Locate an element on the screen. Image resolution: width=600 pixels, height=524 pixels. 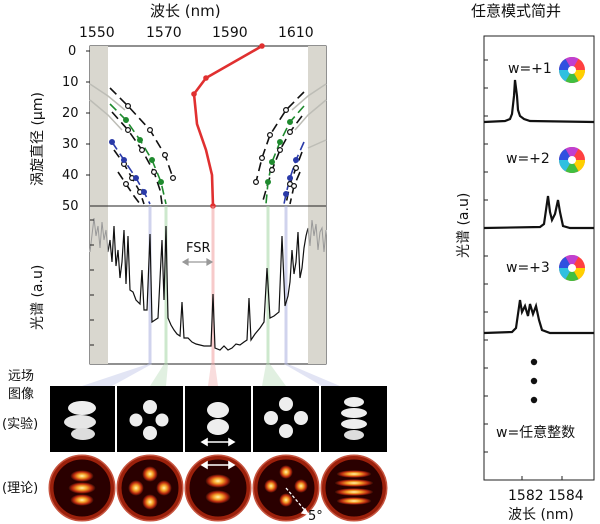
any-integer-label: w=任意整数 is located at coordinates (535, 432).